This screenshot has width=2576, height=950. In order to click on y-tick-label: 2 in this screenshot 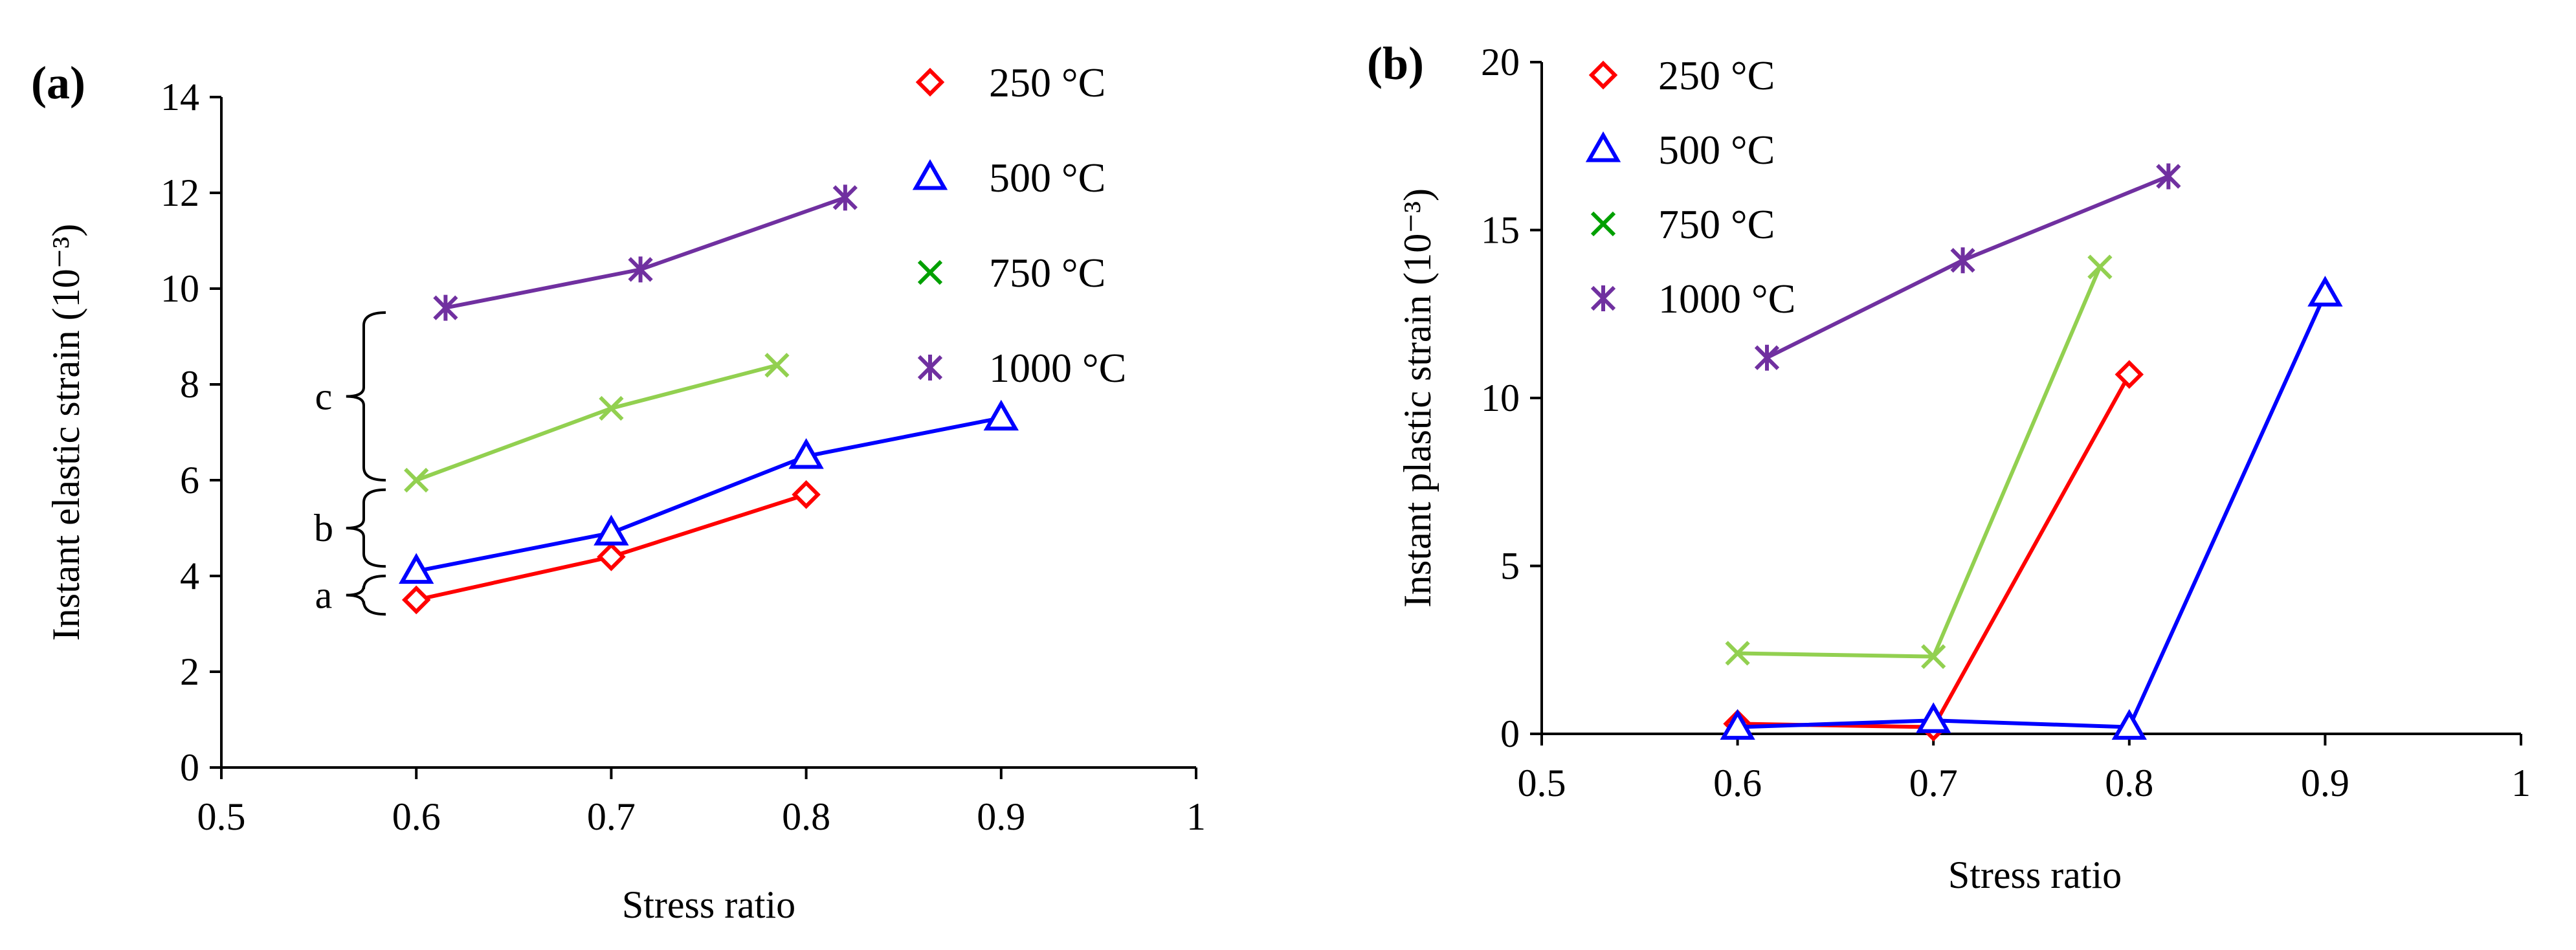, I will do `click(189, 671)`.